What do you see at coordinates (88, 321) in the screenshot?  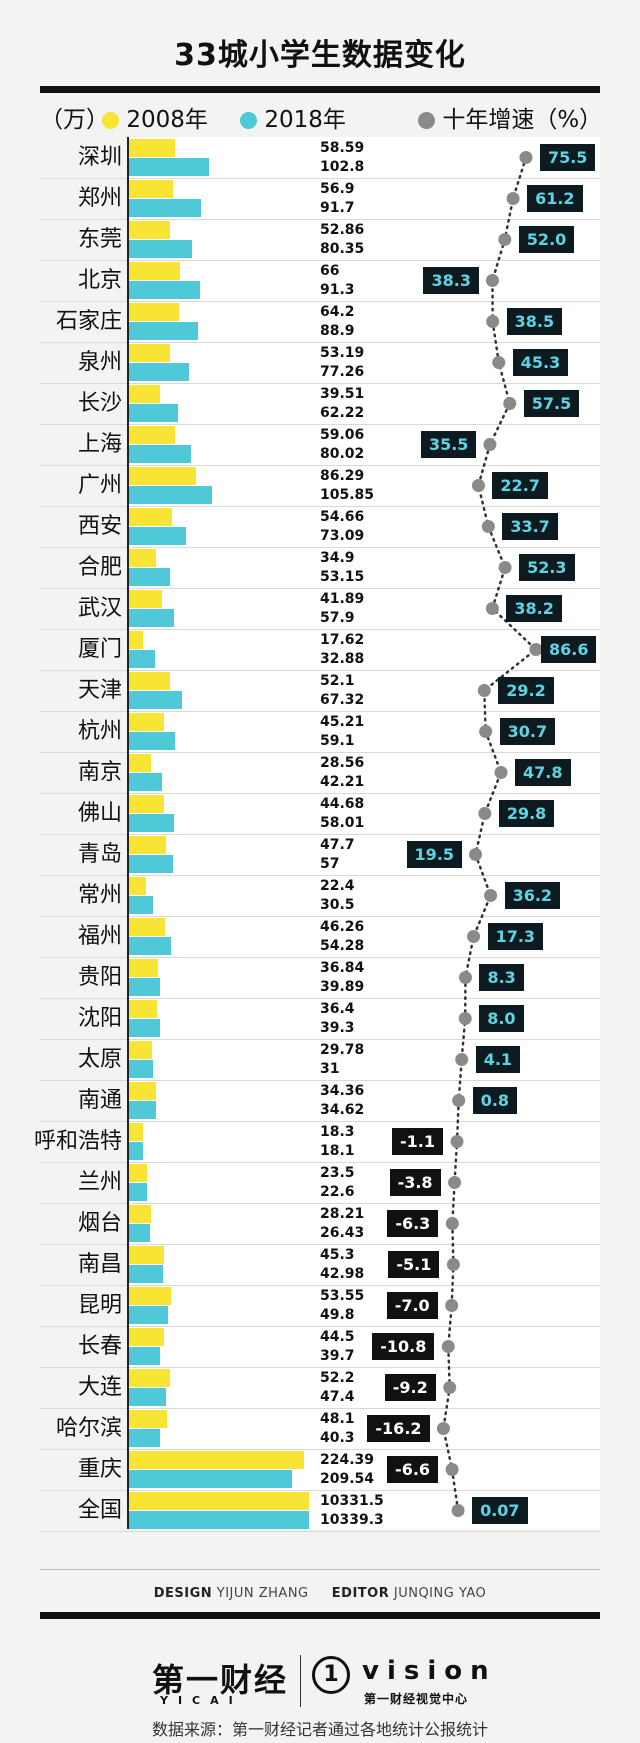 I see `city-label: 石家庄` at bounding box center [88, 321].